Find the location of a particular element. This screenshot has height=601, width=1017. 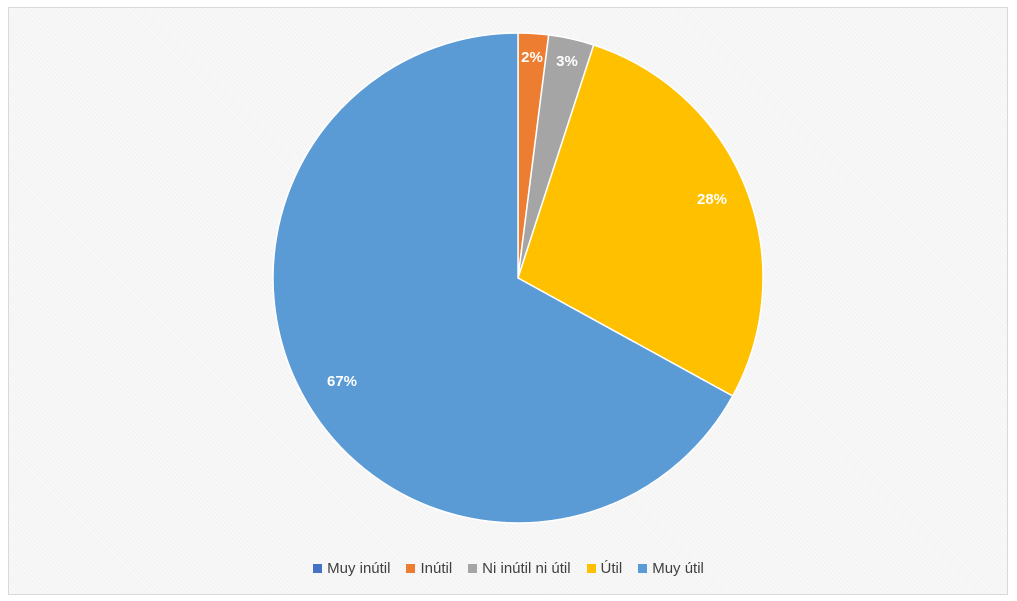

legend-item-muy-inutil: Muy inútil is located at coordinates (351, 568).